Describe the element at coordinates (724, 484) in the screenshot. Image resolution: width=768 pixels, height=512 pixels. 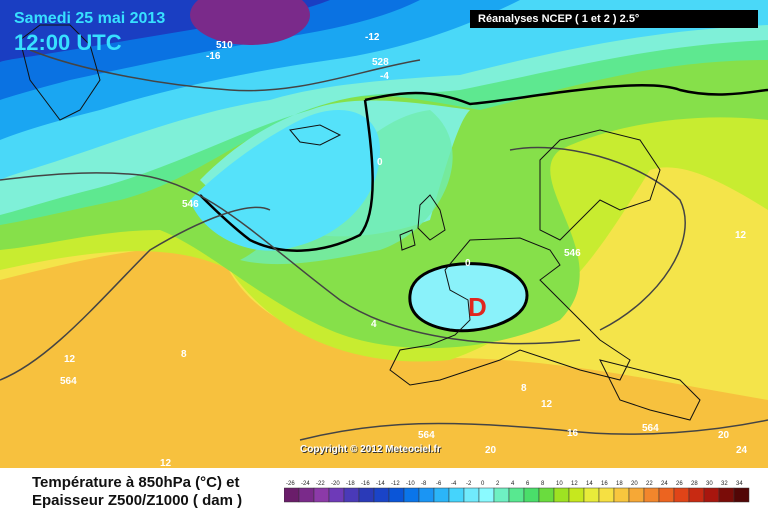
I see `legend-tick-label: 32` at that location.